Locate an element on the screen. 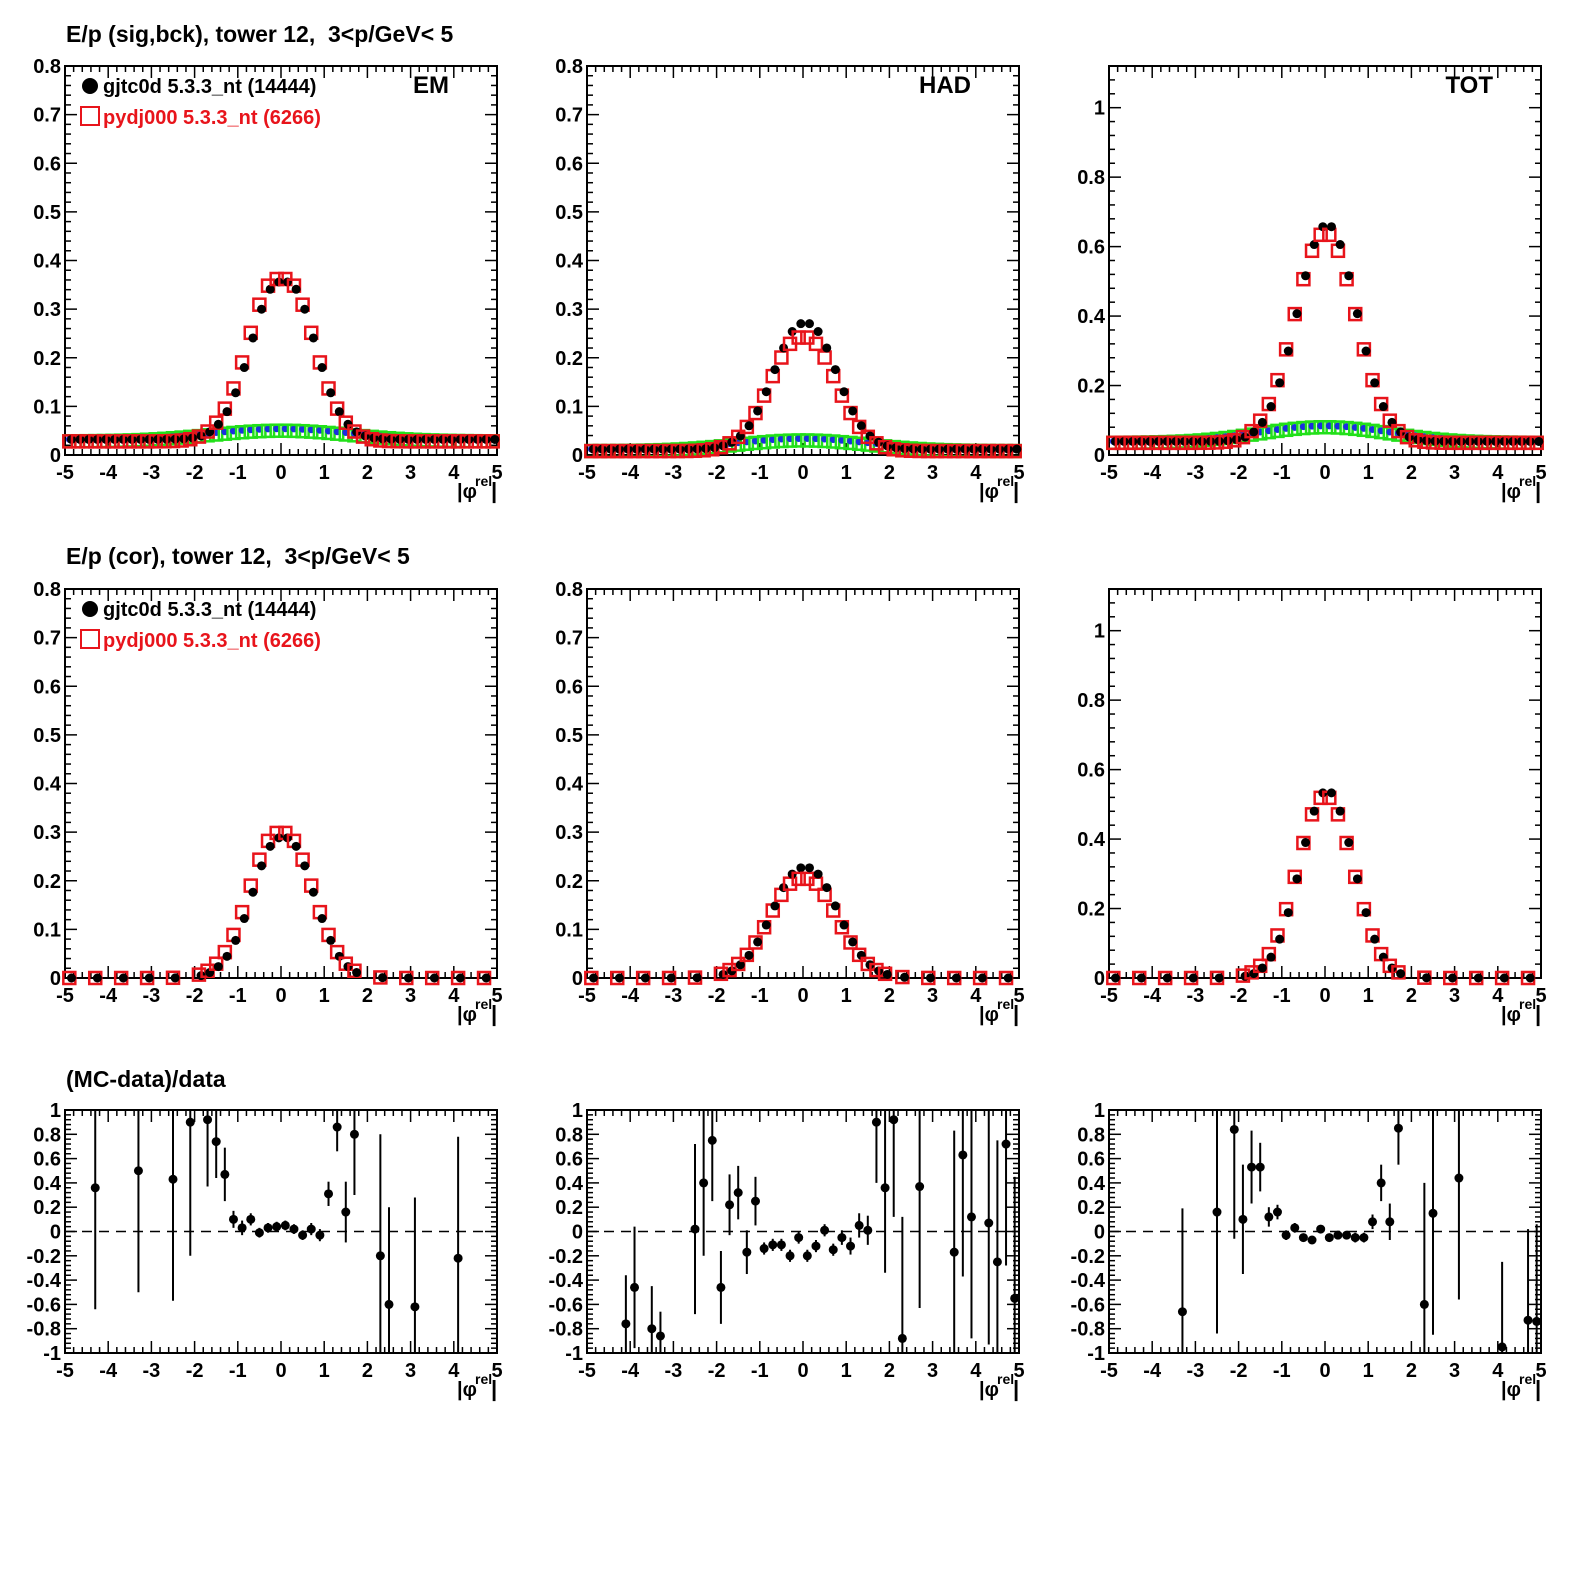 The image size is (1575, 1575). plot-frame is located at coordinates (803, 260).